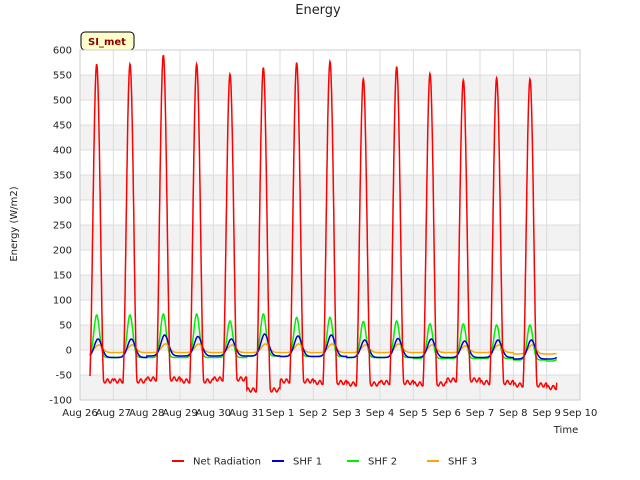 The image size is (640, 480). What do you see at coordinates (227, 462) in the screenshot?
I see `legend-label: Net Radiation` at bounding box center [227, 462].